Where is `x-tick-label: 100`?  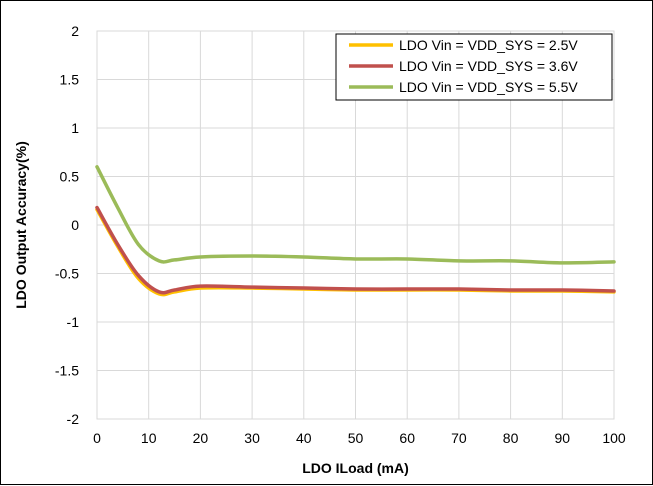
x-tick-label: 100 is located at coordinates (614, 438).